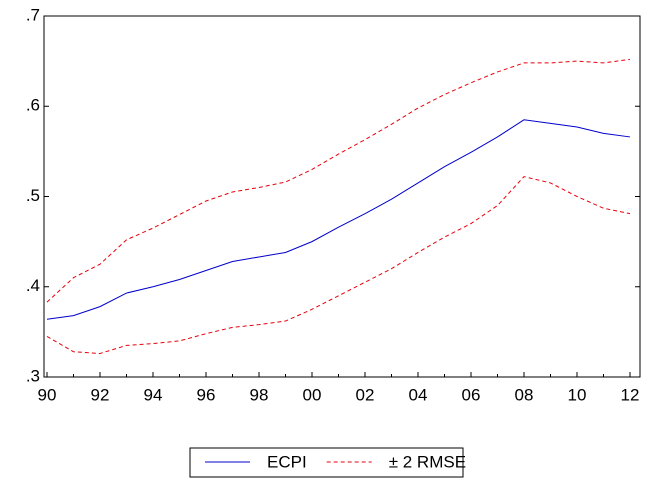 Image resolution: width=655 pixels, height=492 pixels. I want to click on y-tick-label: .5, so click(33, 195).